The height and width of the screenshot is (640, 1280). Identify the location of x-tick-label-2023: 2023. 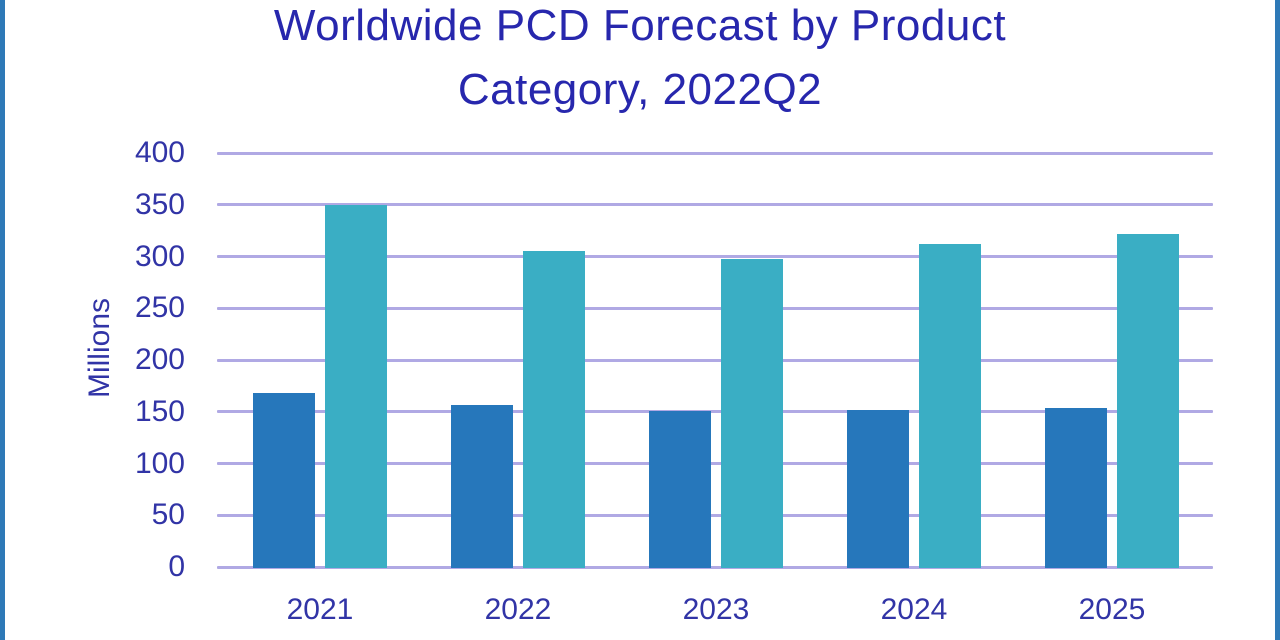
(716, 609).